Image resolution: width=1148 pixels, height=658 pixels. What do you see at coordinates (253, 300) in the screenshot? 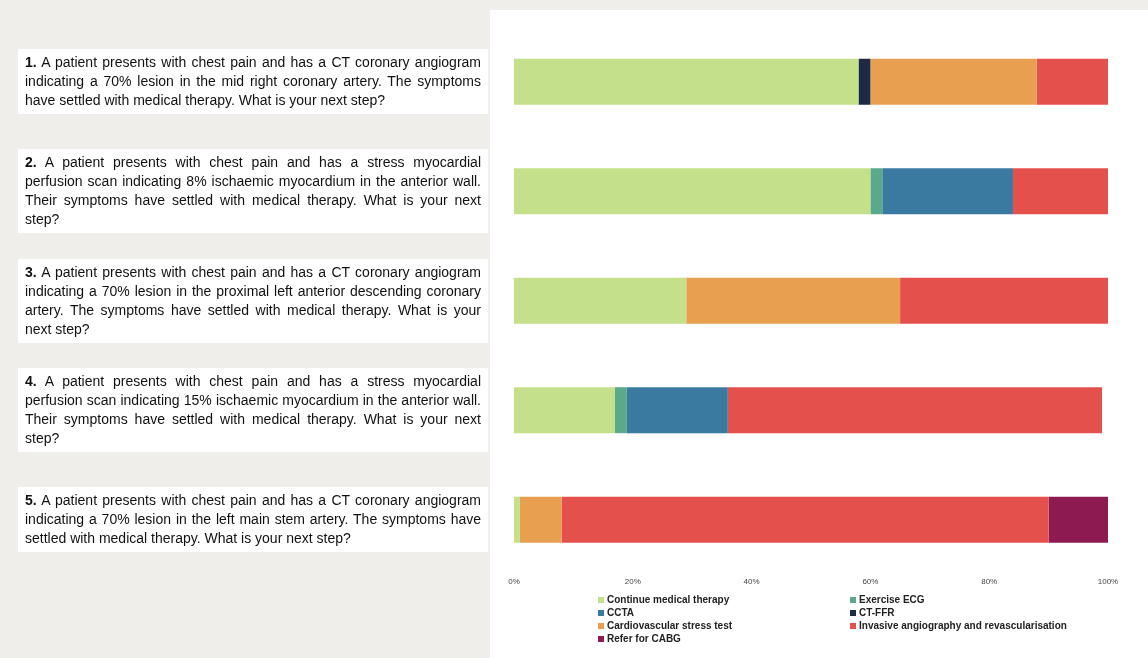
I see `y-tick-label: 3. A patient presents with chest pain and has a CT coronary angiogram indicating a 70% lesion in the proximal left anterior descending coronary artery. The symptoms have settled with medical therapy. What is your next step?` at bounding box center [253, 300].